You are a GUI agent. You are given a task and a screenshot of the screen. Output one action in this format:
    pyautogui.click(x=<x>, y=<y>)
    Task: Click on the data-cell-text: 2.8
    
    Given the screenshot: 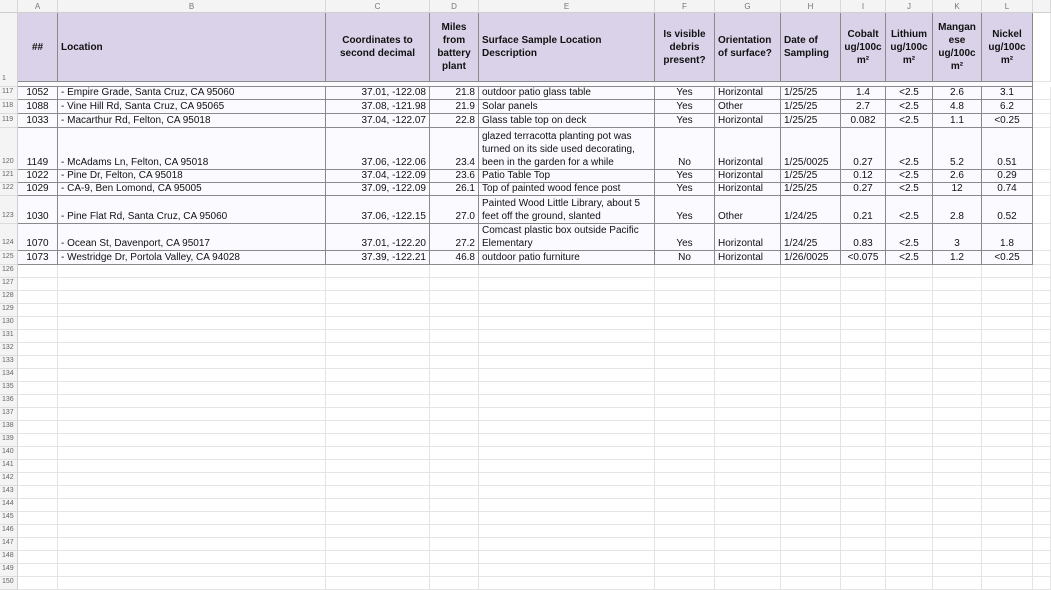 What is the action you would take?
    pyautogui.click(x=957, y=216)
    